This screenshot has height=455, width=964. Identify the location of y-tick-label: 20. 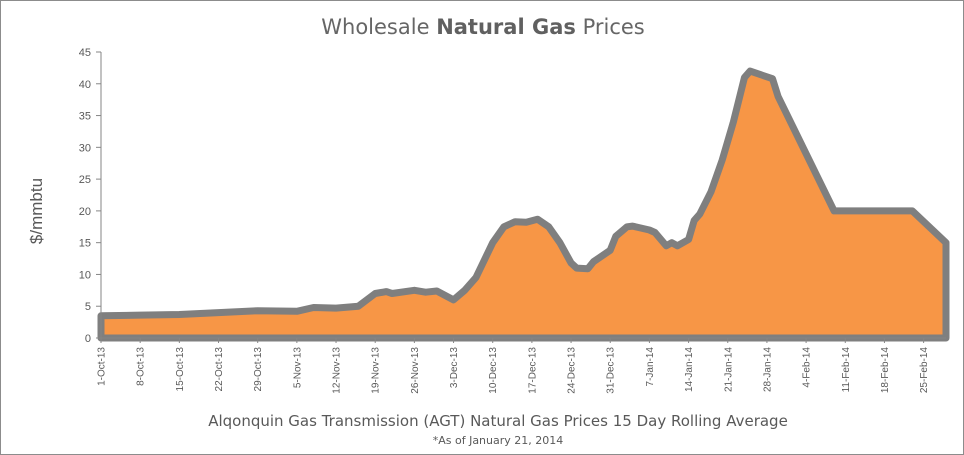
(85, 212).